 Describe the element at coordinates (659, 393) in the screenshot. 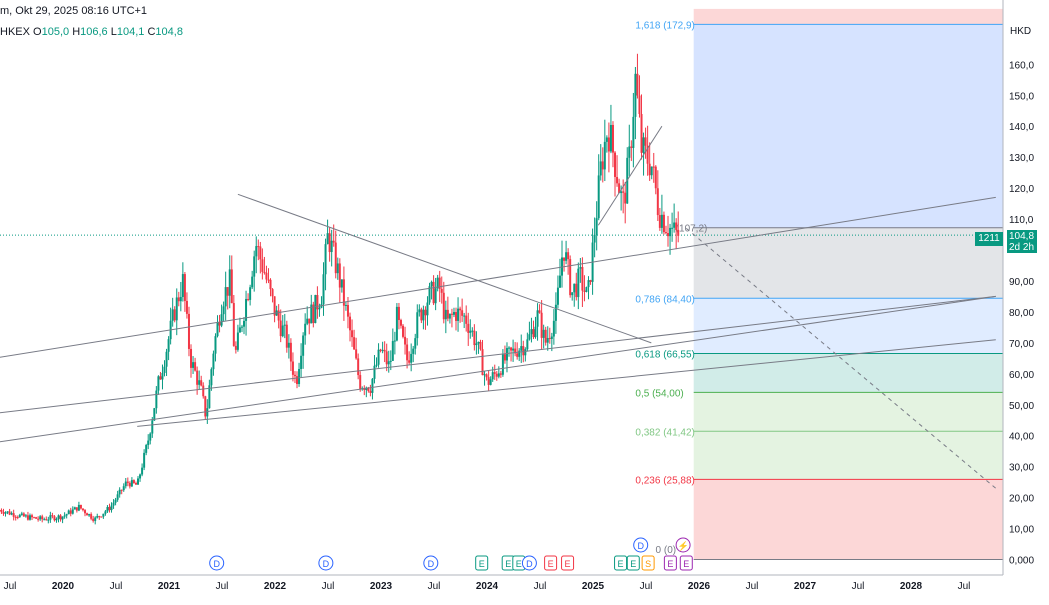

I see `fib-level-label: 0,5 (54,00)` at that location.